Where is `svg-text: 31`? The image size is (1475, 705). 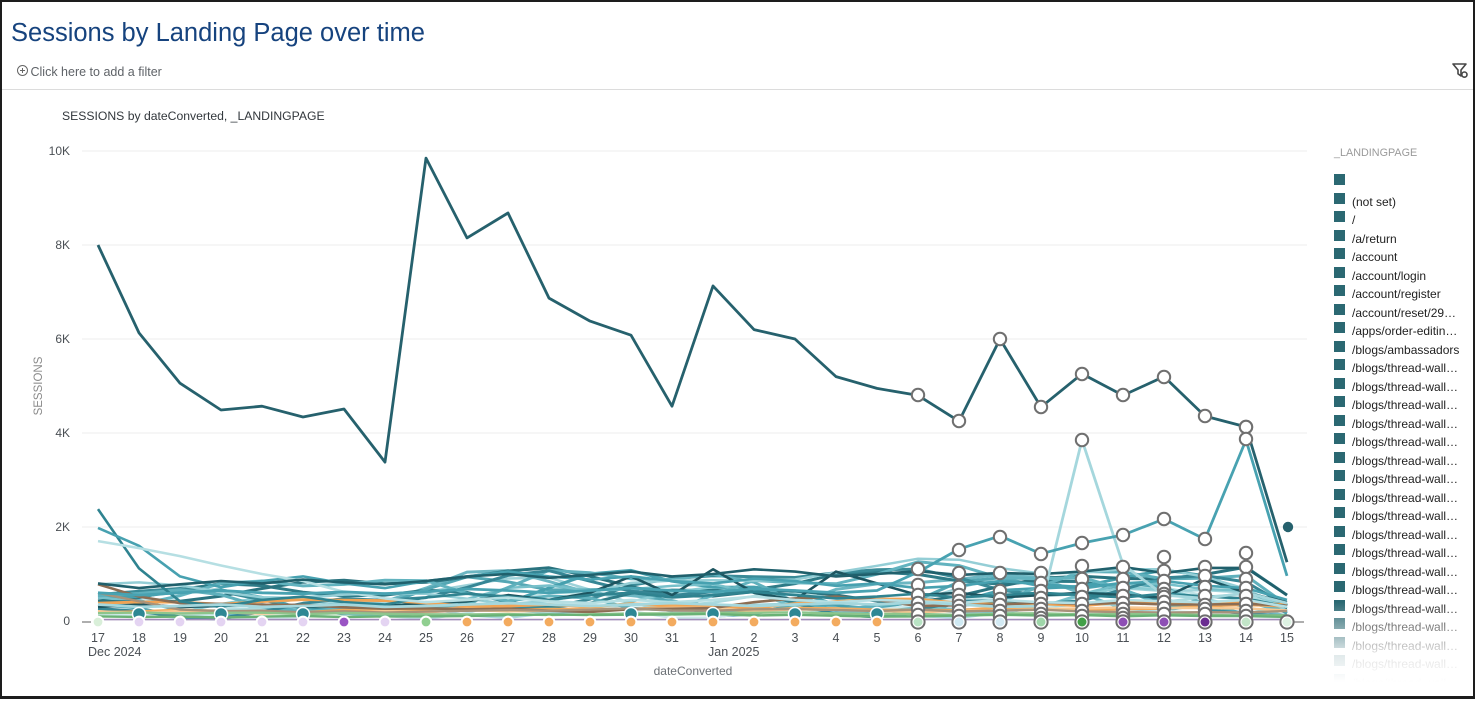
svg-text: 31 is located at coordinates (672, 638).